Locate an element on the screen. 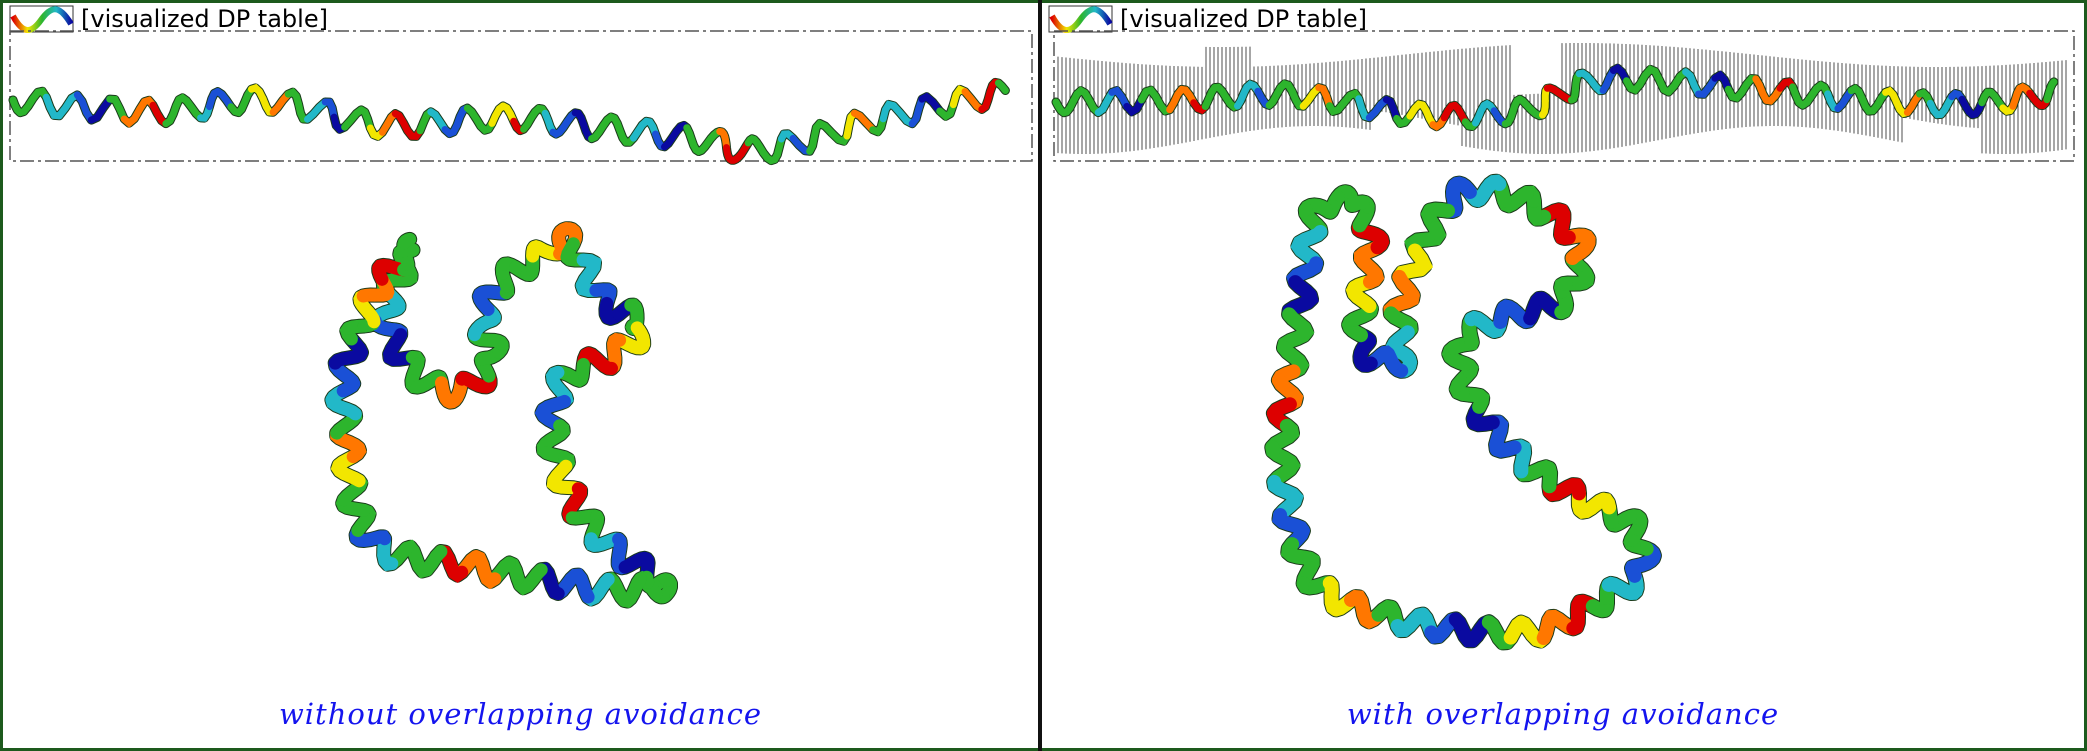  dp-table-visualization is located at coordinates (1562, 98).